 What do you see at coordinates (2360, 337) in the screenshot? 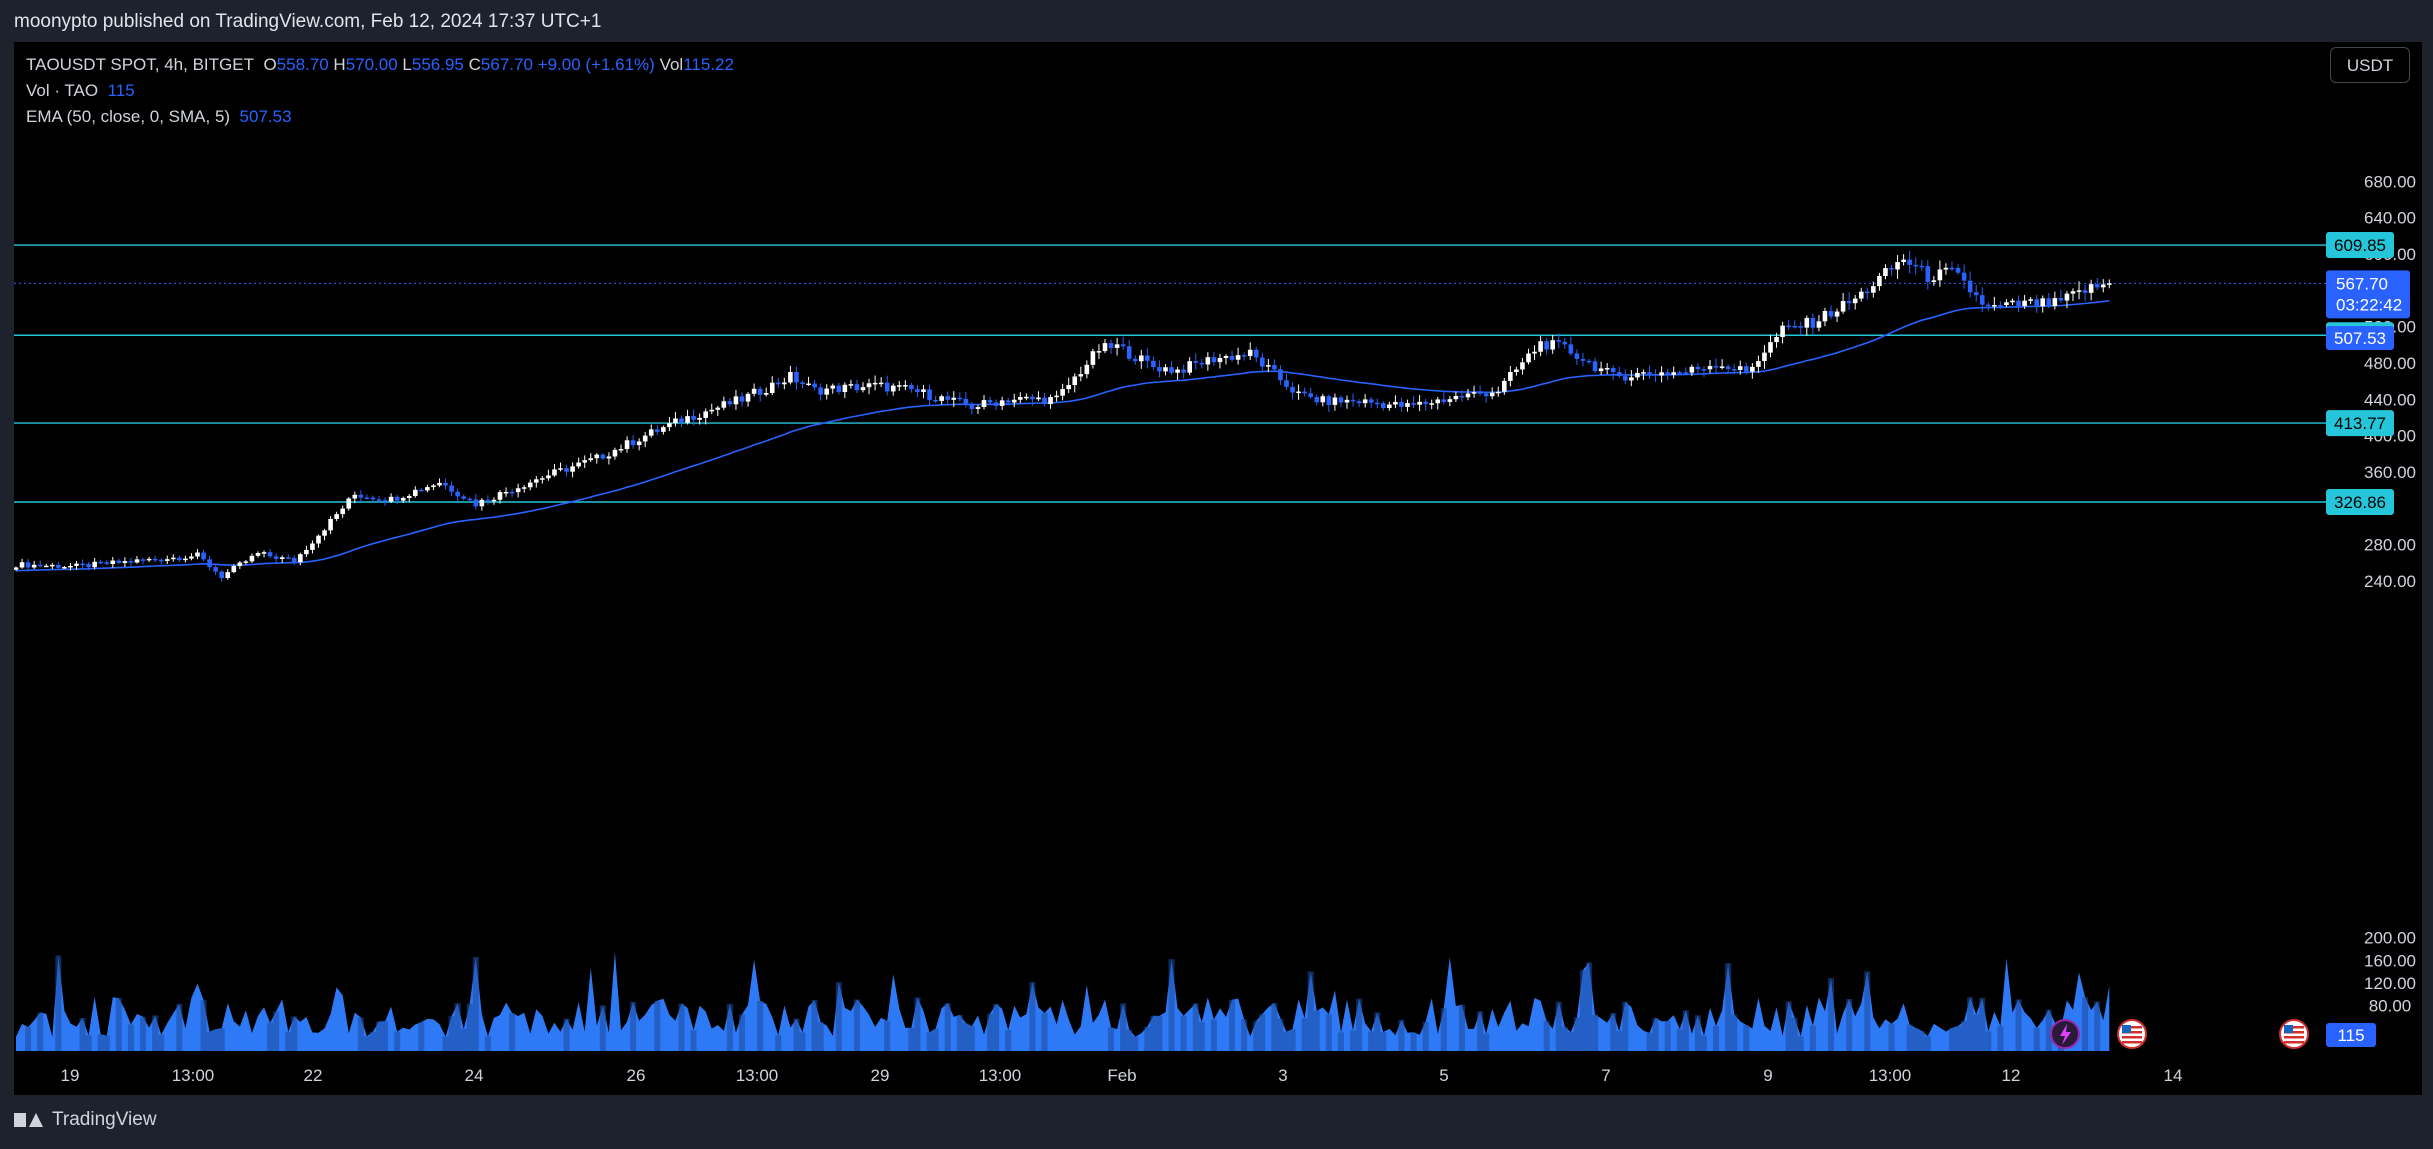
I see `ema-price-tag` at bounding box center [2360, 337].